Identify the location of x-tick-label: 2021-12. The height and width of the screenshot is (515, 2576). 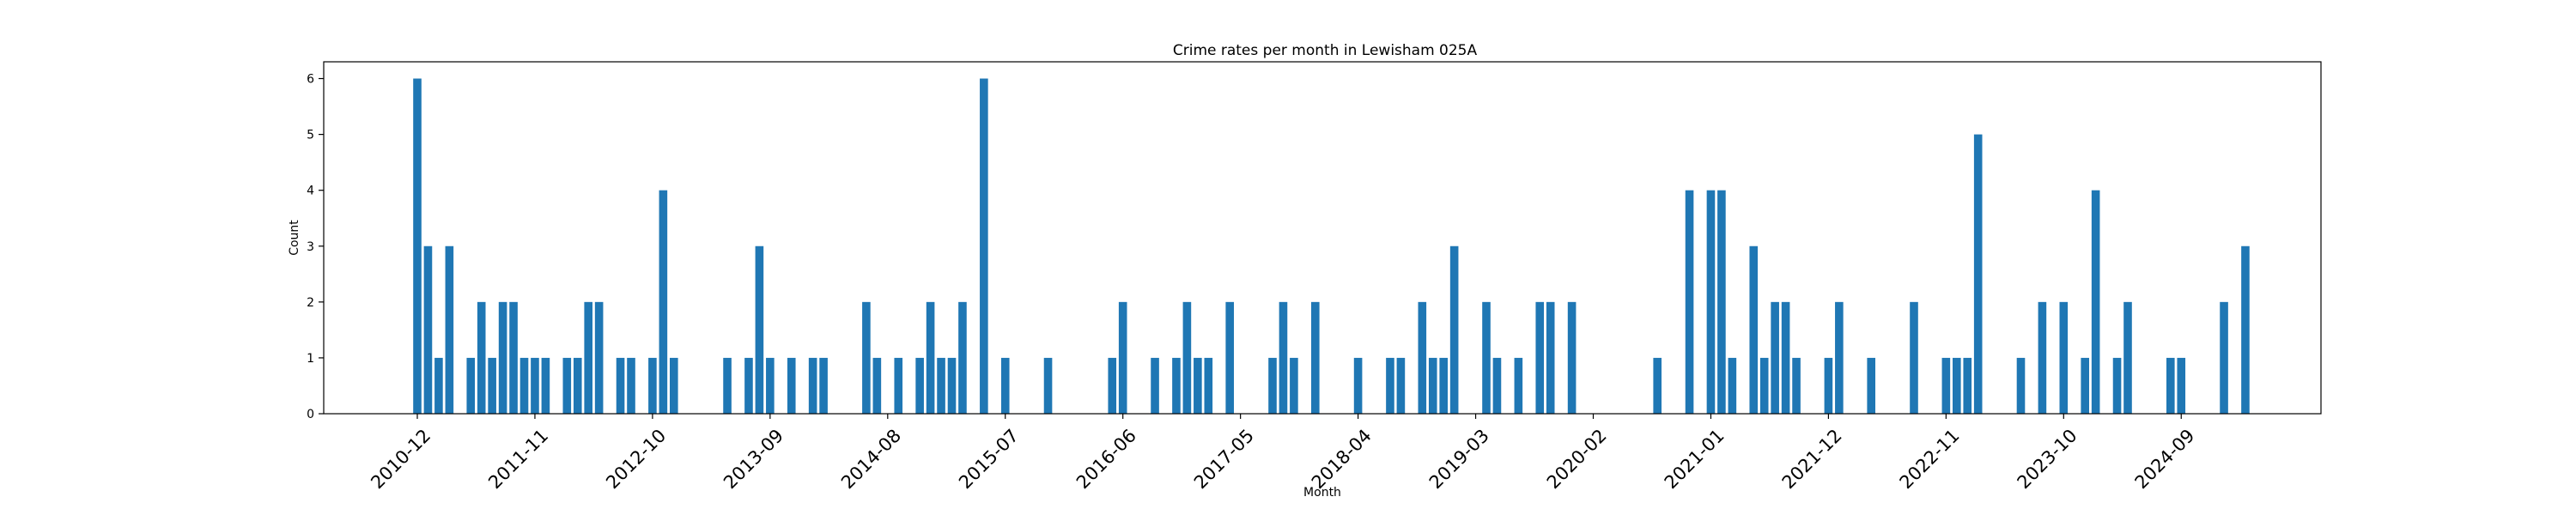
(1812, 459).